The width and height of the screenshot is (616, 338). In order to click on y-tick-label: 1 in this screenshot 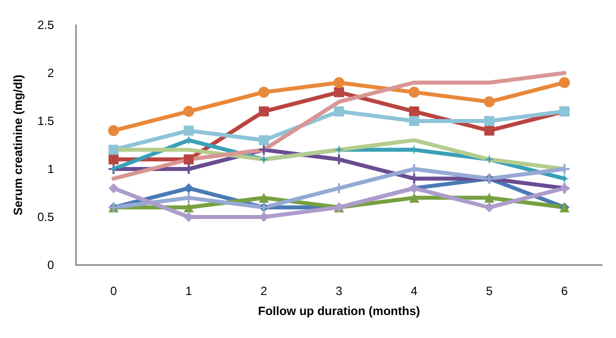, I will do `click(50, 169)`.